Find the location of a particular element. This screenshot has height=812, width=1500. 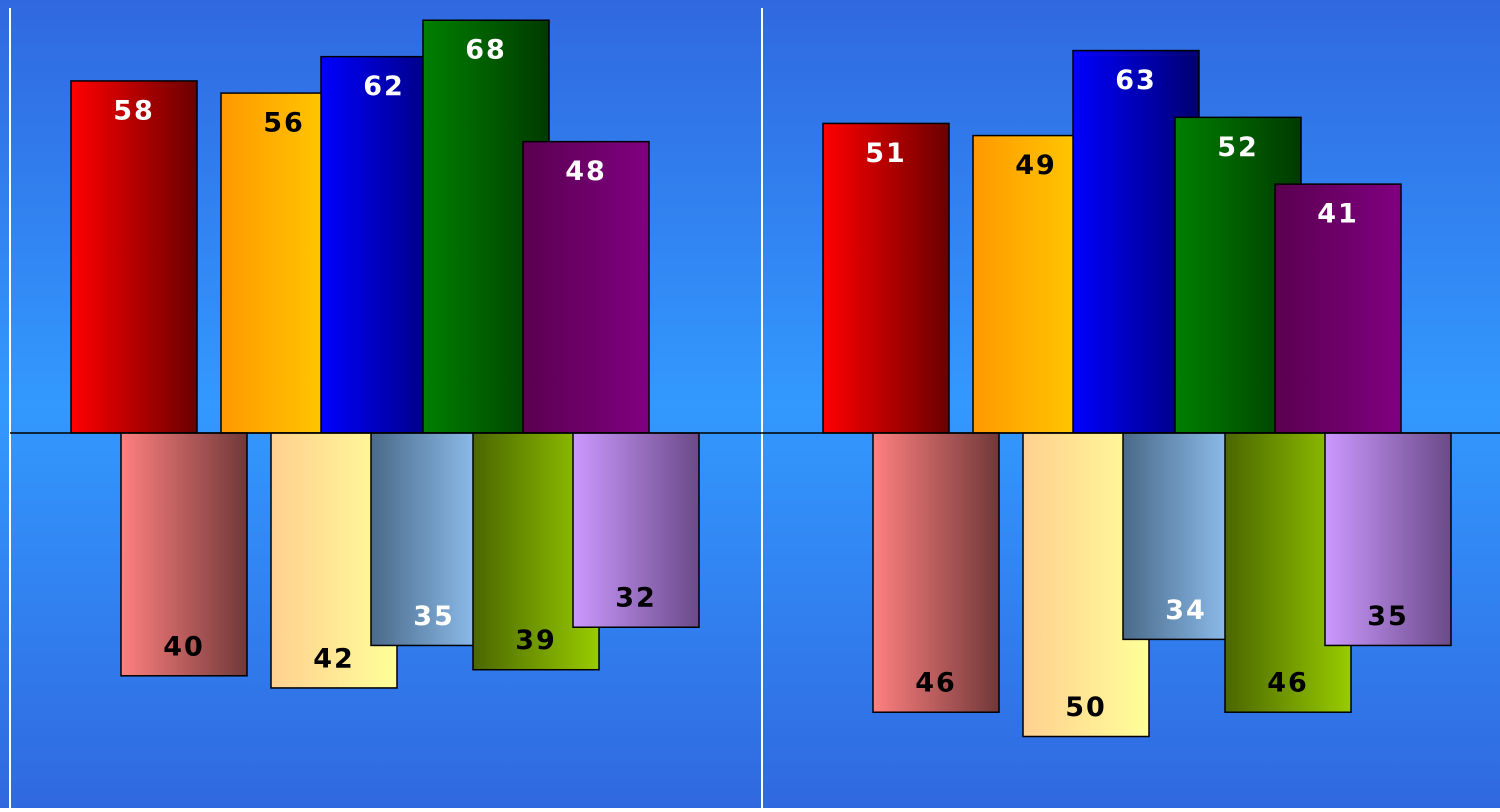

data-label: 52 is located at coordinates (1238, 147).